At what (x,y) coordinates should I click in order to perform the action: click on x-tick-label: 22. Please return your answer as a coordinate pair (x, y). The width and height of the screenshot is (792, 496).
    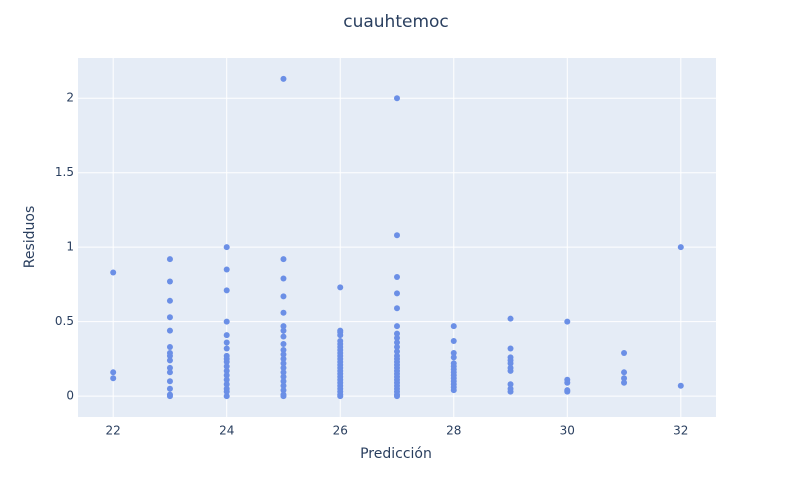
    Looking at the image, I should click on (113, 431).